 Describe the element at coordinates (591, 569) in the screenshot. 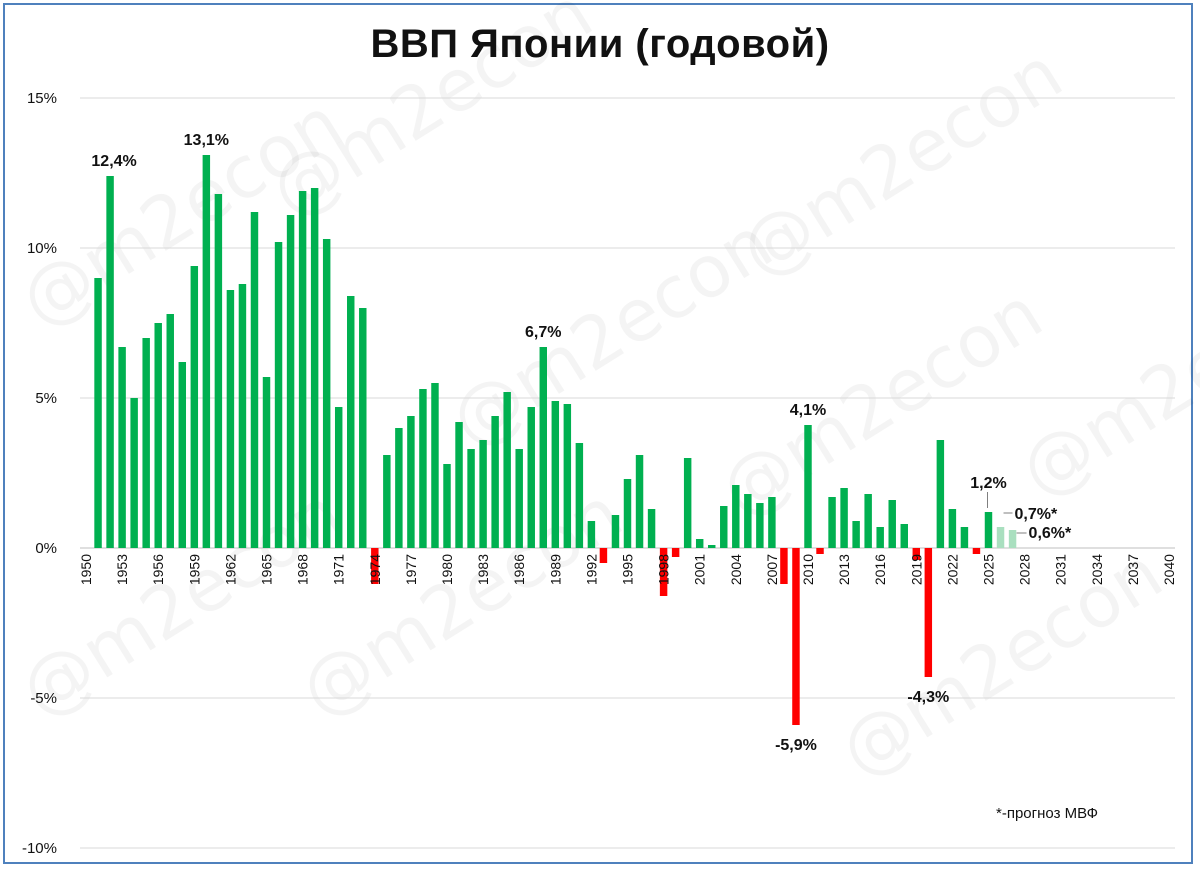

I see `x-tick-label: 1992` at that location.